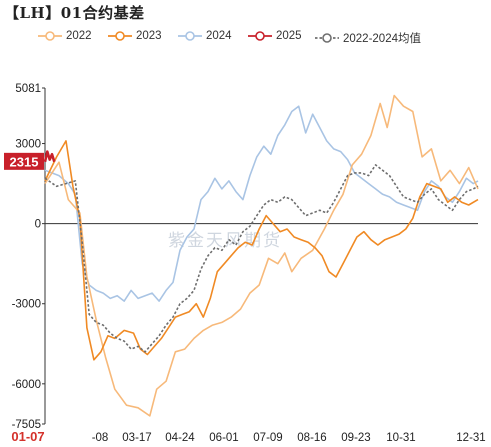 Image resolution: width=491 pixels, height=447 pixels. Describe the element at coordinates (26, 425) in the screenshot. I see `y-tick-label: -7505` at that location.